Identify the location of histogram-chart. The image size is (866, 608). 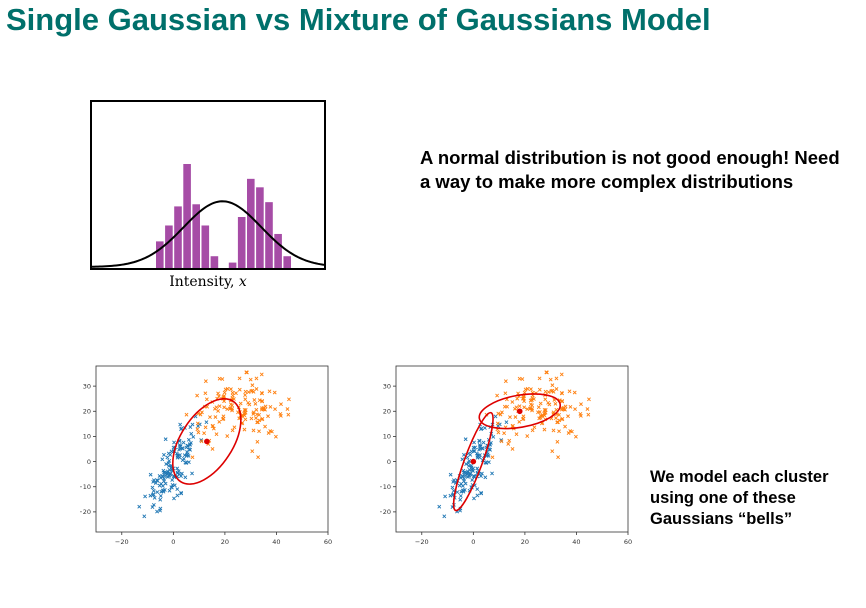
(208, 185).